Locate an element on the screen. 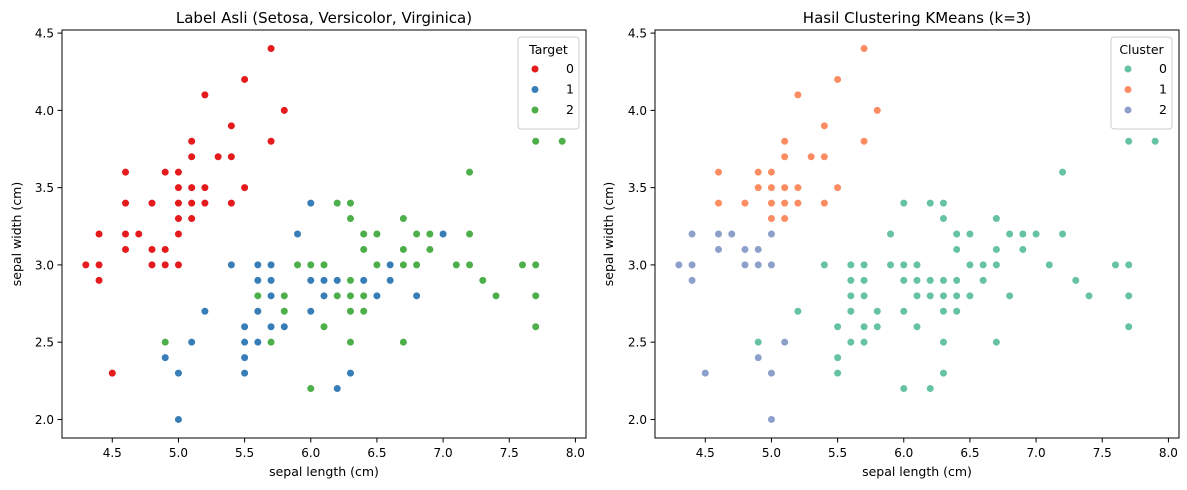  right-legend-box is located at coordinates (1141, 83).